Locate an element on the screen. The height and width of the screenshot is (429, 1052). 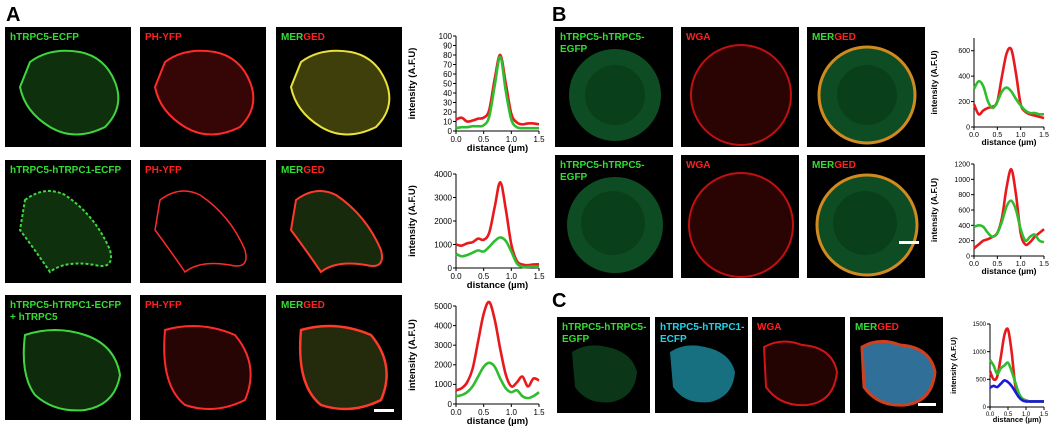
micrograph-a3-merged: MERGED is located at coordinates (339, 357).